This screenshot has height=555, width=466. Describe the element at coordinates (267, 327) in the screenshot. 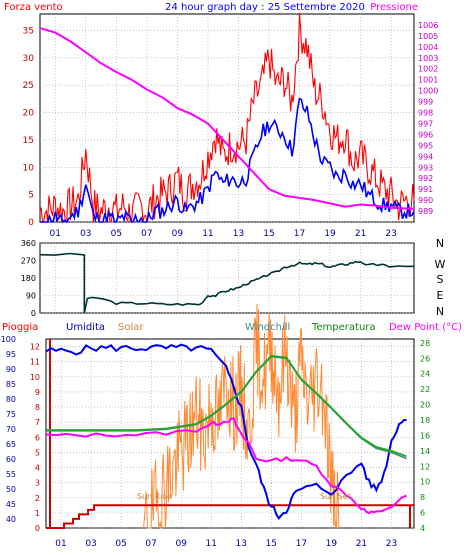

I see `windchill-legend: Windchill` at that location.